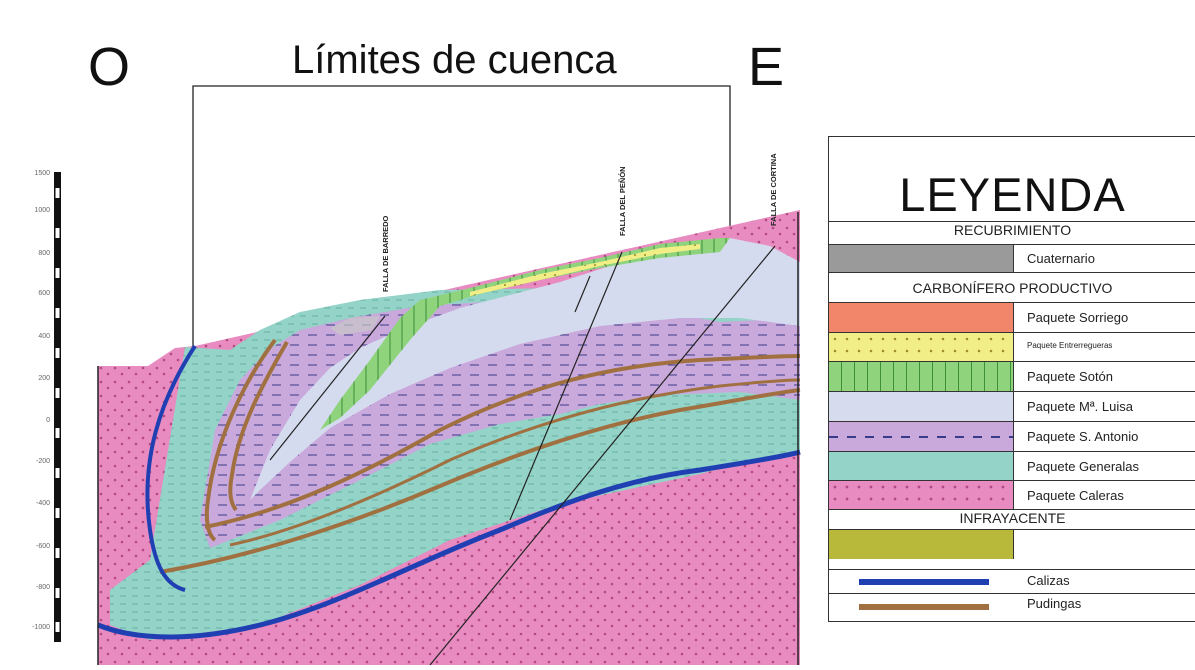  Describe the element at coordinates (1012, 287) in the screenshot. I see `legend-section-carbonifero: CARBONÍFERO PRODUCTIVO` at that location.